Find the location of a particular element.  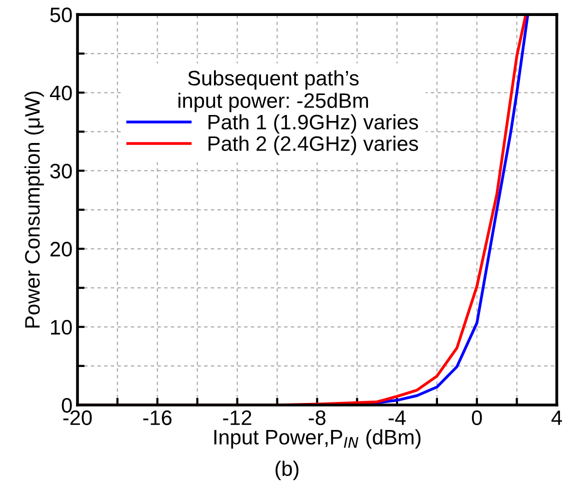

legend-label: Path 2 (2.4GHz) varies is located at coordinates (313, 146).